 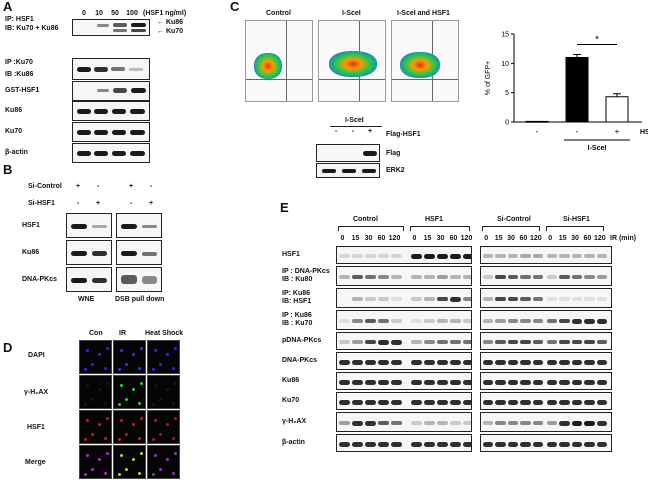 What do you see at coordinates (427, 238) in the screenshot?
I see `e-time-1-1: 15` at bounding box center [427, 238].